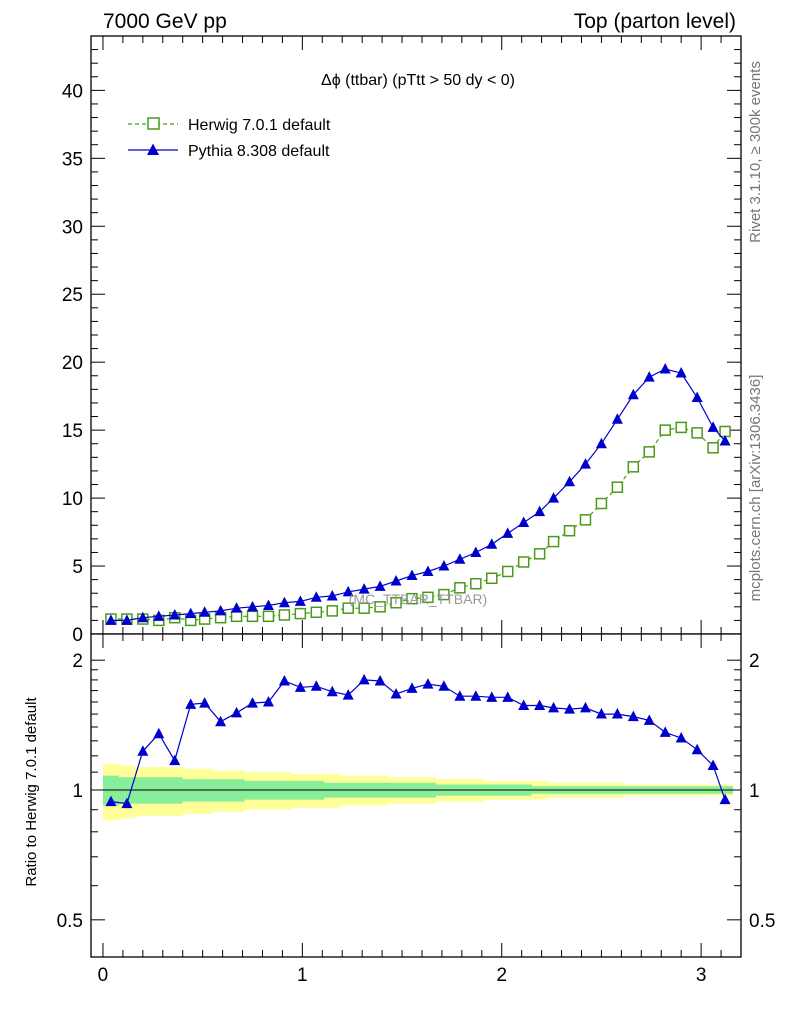 The image size is (786, 1029). Describe the element at coordinates (72, 431) in the screenshot. I see `main-y-tick-label: 15` at that location.